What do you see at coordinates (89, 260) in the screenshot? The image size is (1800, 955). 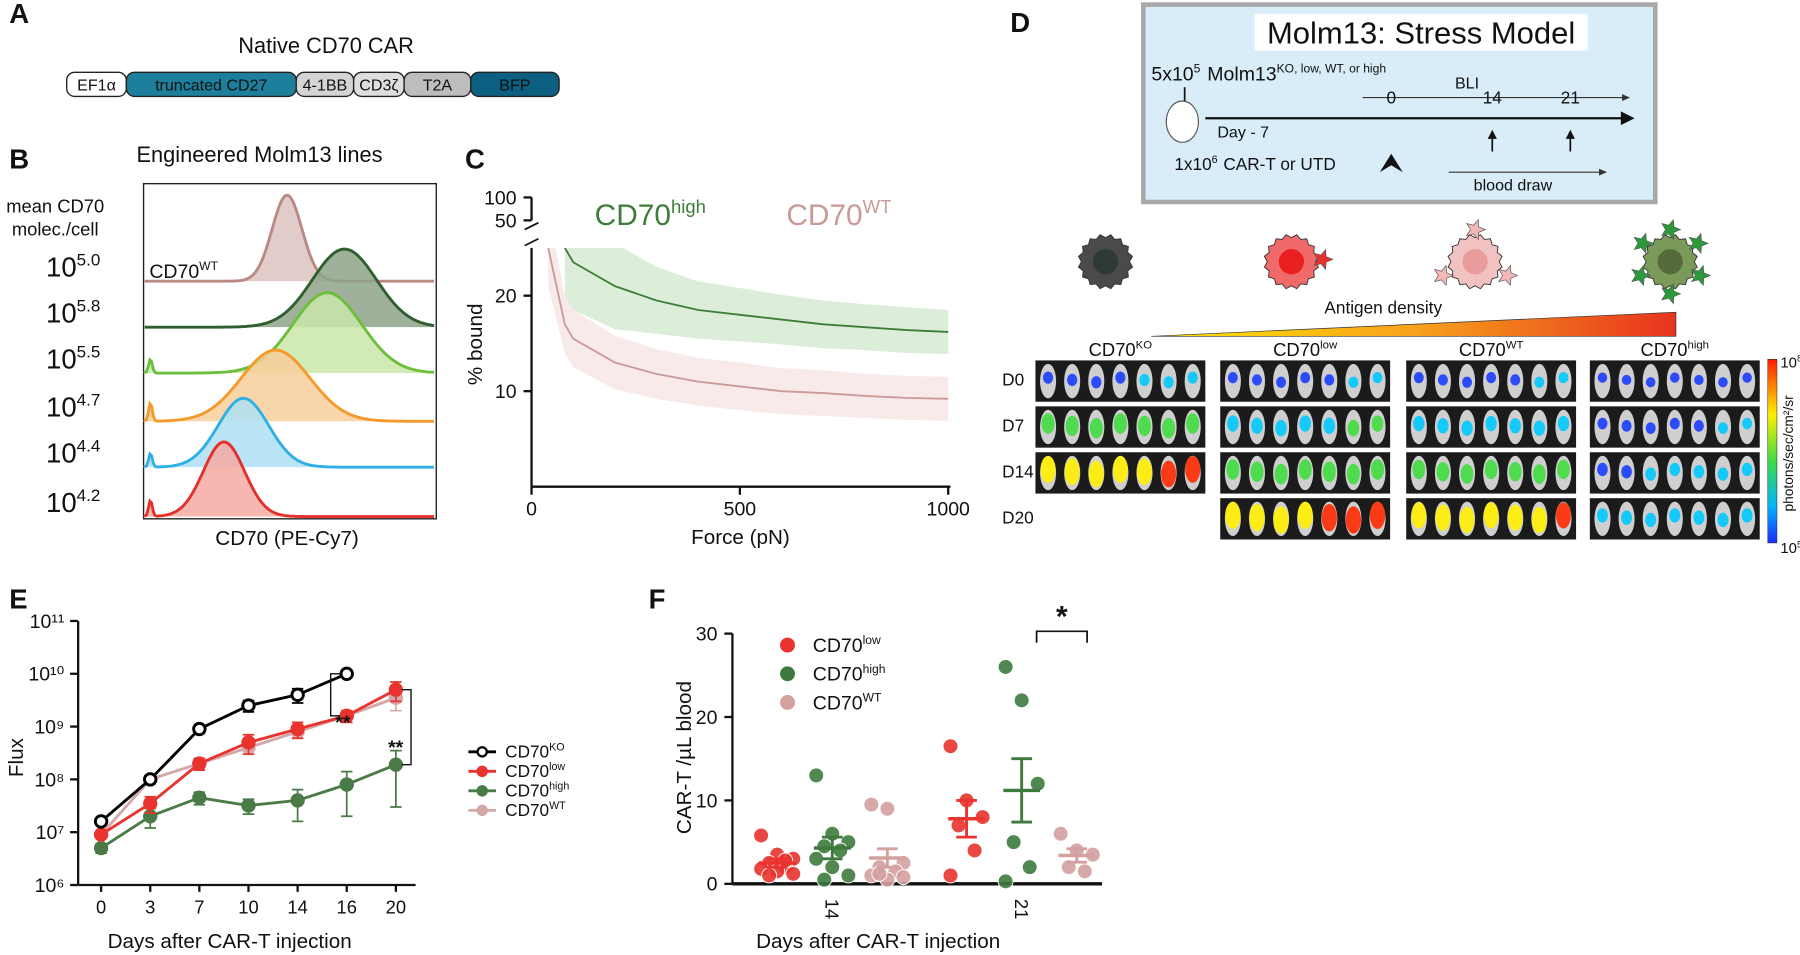 I see `line-label-sup: 5.0` at bounding box center [89, 260].